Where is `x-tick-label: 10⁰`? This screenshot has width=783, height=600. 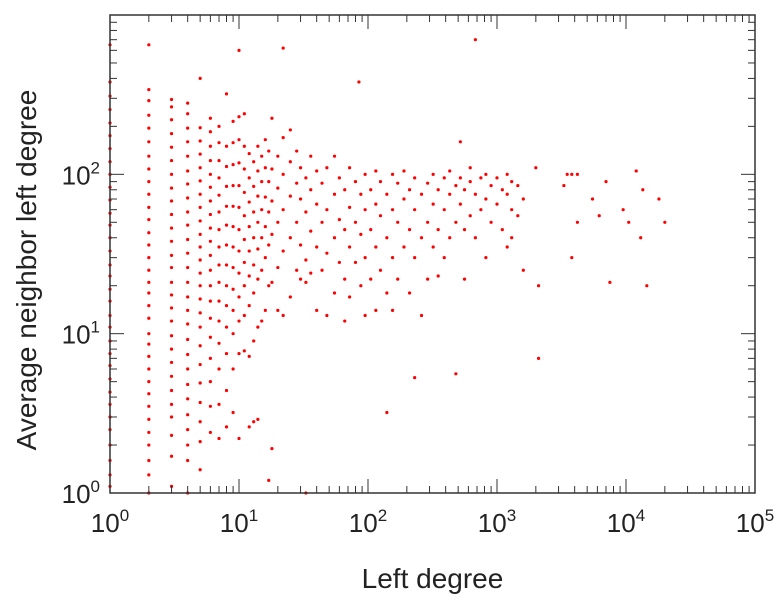
x-tick-label: 10⁰ is located at coordinates (110, 522).